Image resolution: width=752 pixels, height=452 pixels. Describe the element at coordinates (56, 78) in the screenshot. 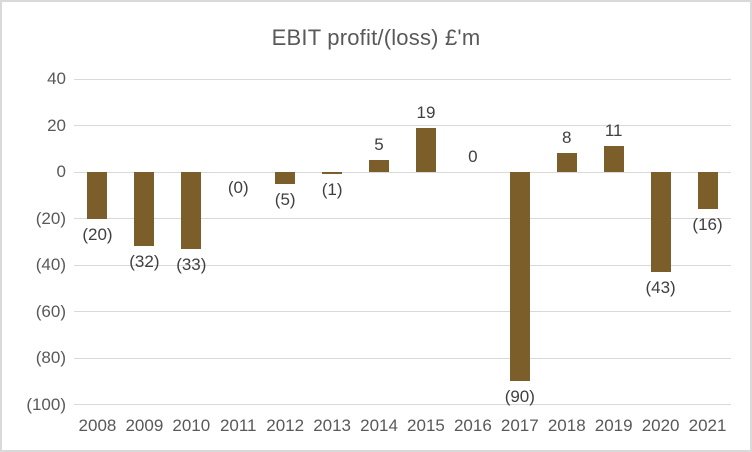

I see `y-axis-tick-label: 40` at that location.